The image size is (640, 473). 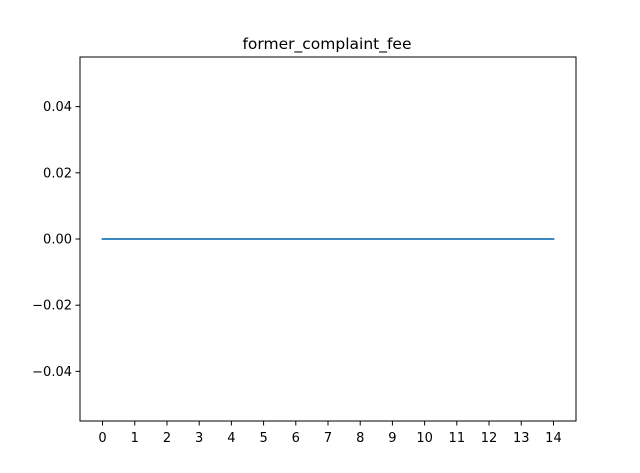 What do you see at coordinates (553, 438) in the screenshot?
I see `x-tick-label: 14` at bounding box center [553, 438].